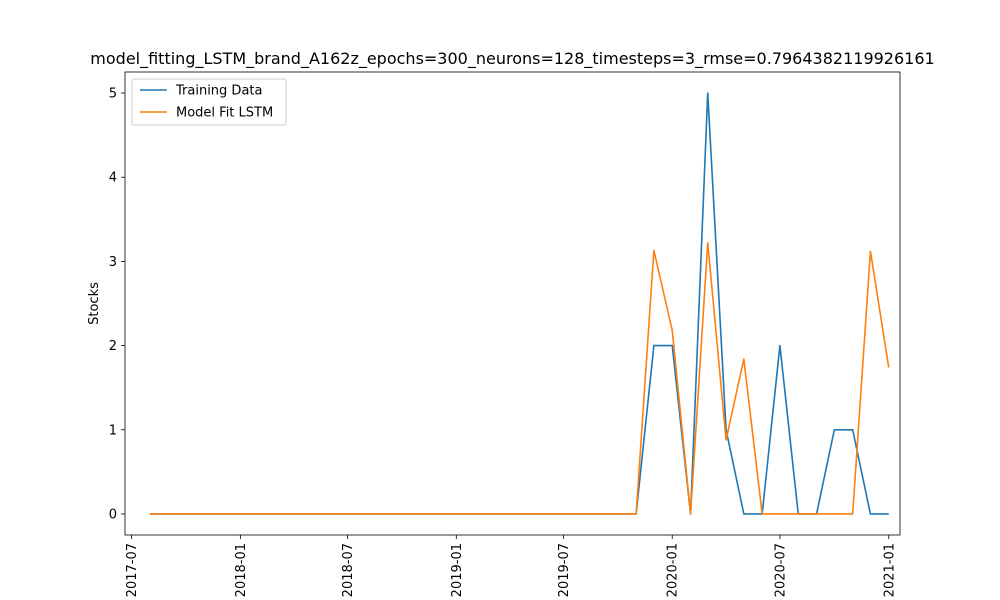 This screenshot has width=1000, height=600. I want to click on legend-label: Training Data, so click(218, 91).